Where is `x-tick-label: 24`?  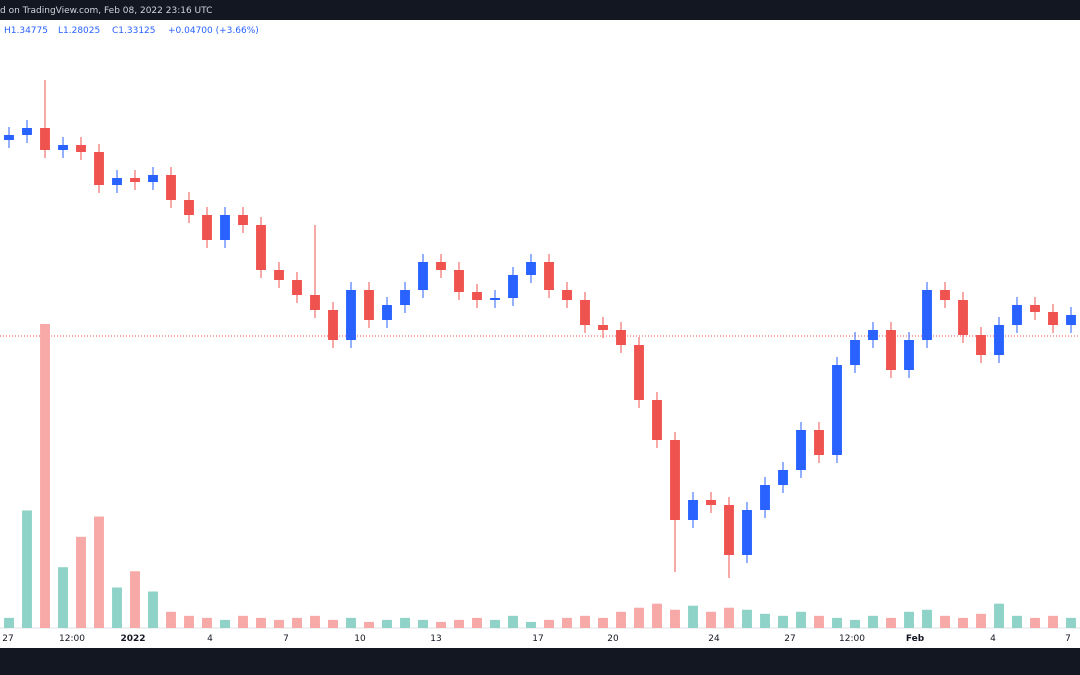
x-tick-label: 24 is located at coordinates (714, 639).